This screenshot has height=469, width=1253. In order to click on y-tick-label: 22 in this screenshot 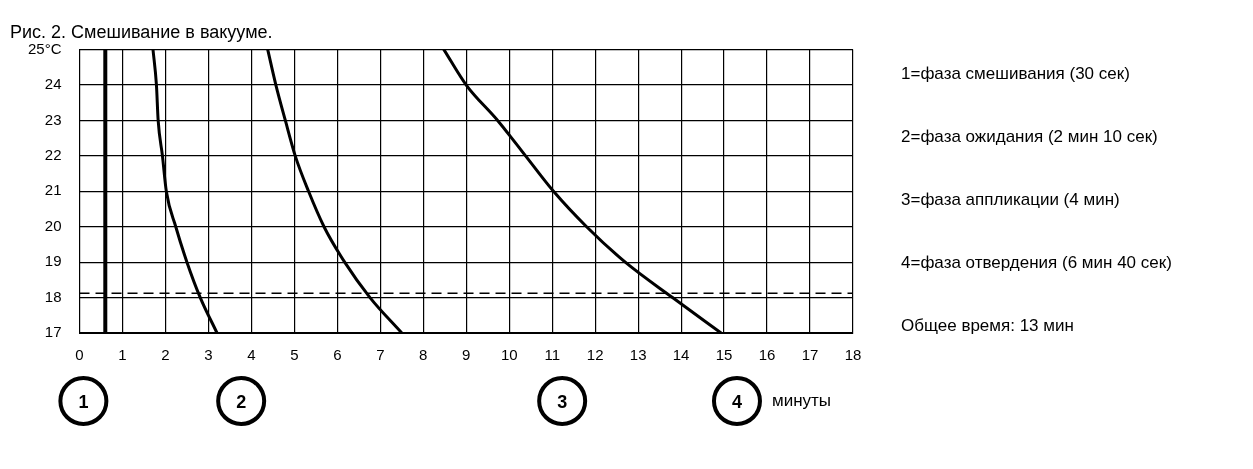, I will do `click(53, 155)`.